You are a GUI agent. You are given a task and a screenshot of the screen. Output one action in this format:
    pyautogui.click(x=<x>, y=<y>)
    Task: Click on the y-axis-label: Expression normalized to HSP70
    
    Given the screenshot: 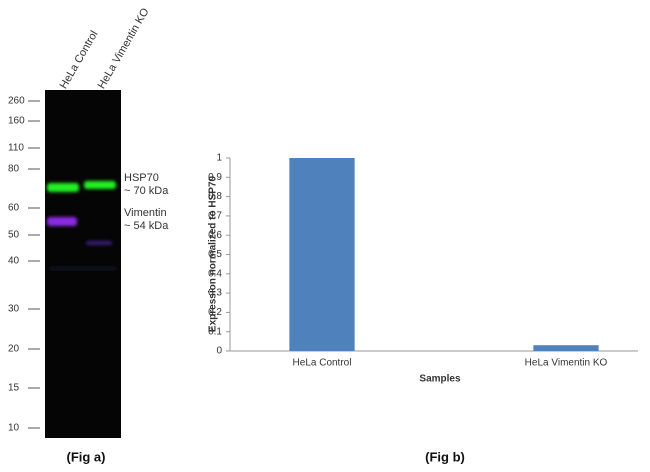 What is the action you would take?
    pyautogui.click(x=213, y=253)
    